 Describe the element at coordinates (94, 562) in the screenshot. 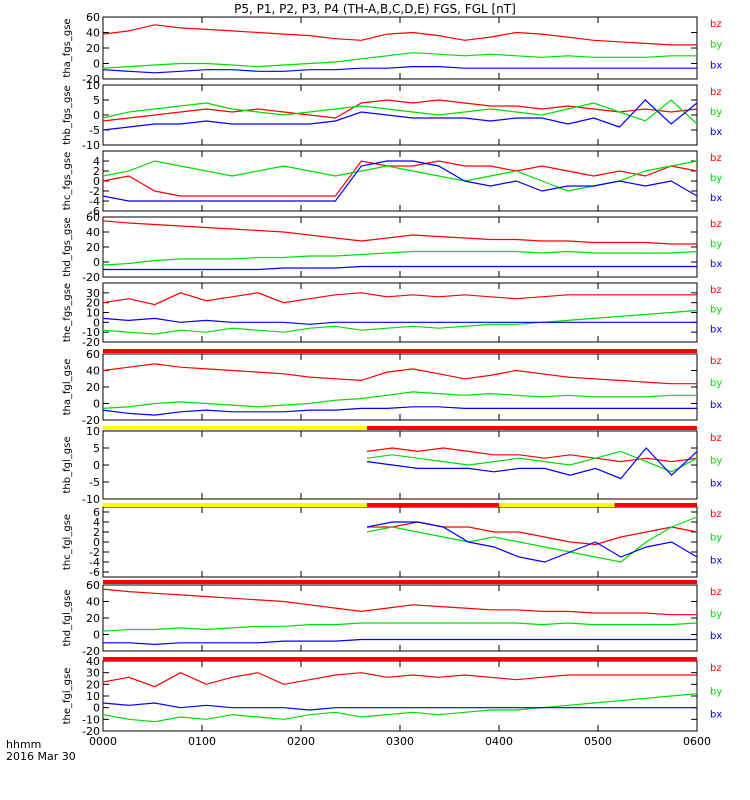

I see `y-tick-label: -4` at that location.